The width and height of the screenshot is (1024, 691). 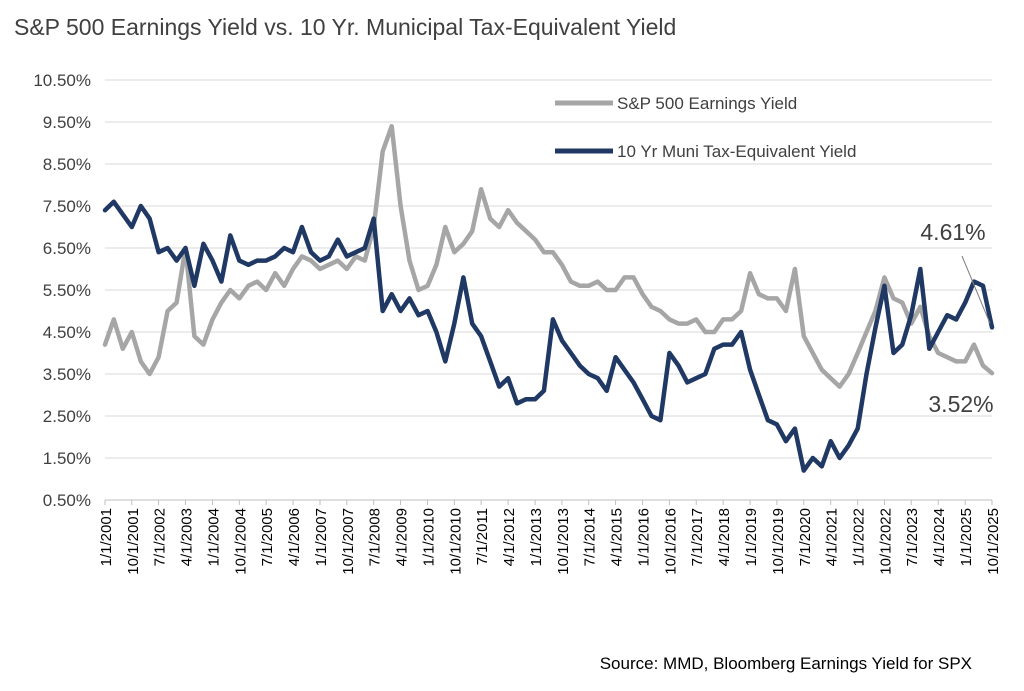 What do you see at coordinates (429, 537) in the screenshot?
I see `x-tick-label: 1/1/2010` at bounding box center [429, 537].